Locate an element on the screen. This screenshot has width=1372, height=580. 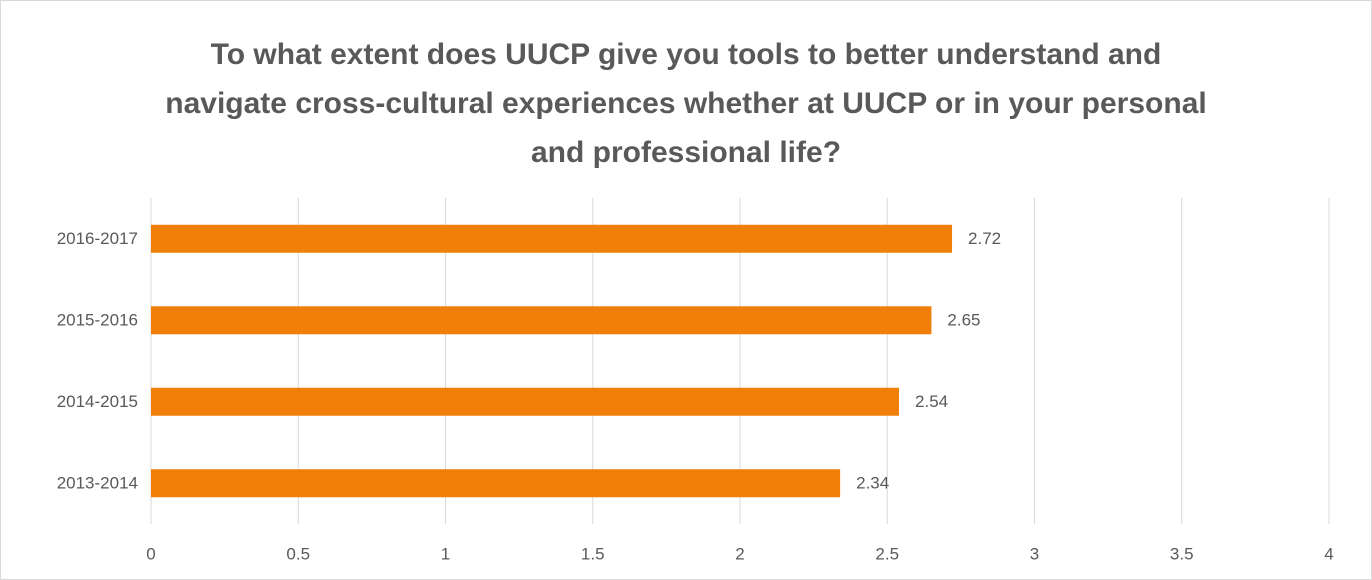
data-label: 2.72 is located at coordinates (984, 238).